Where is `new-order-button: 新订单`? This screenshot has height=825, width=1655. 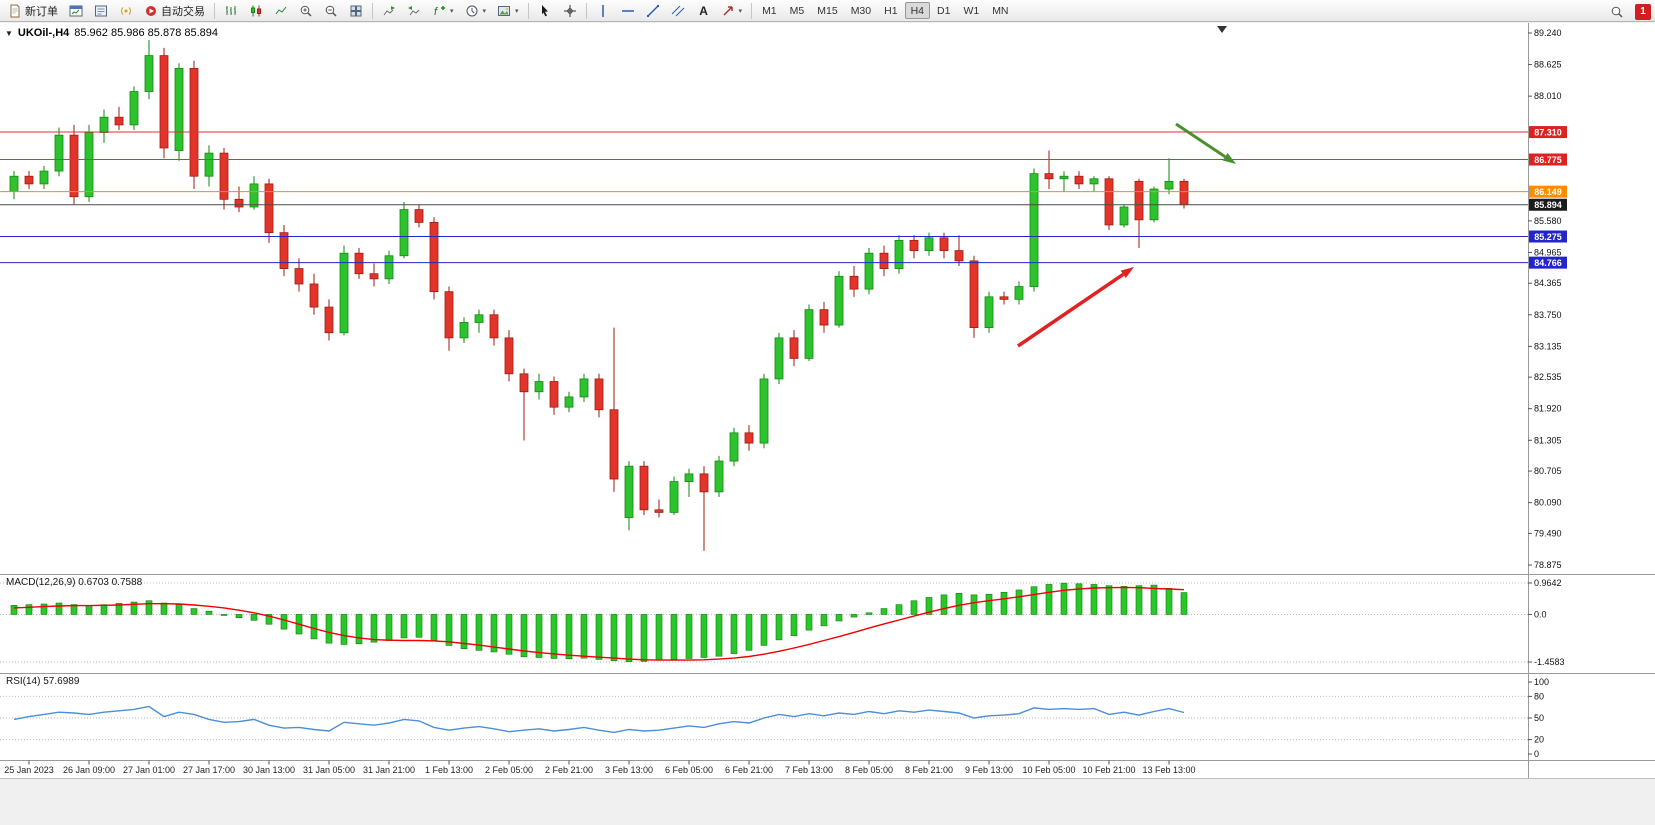 new-order-button: 新订单 is located at coordinates (33, 10).